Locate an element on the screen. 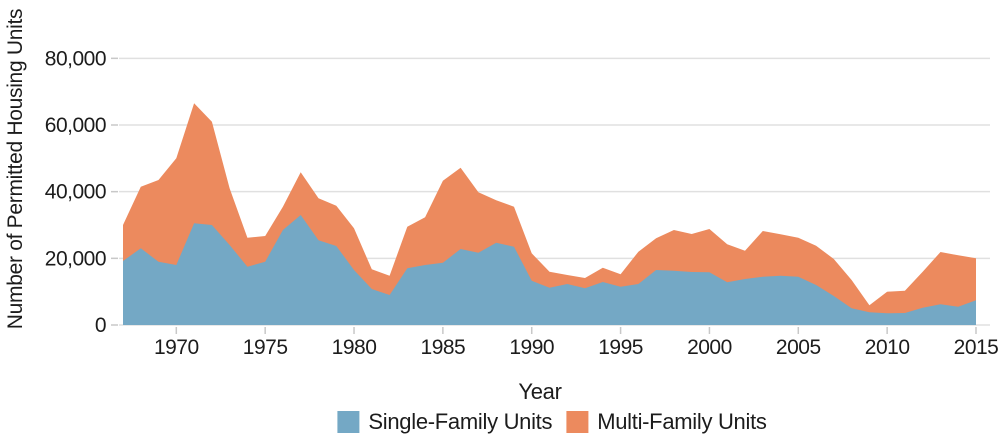 The height and width of the screenshot is (440, 1000). x-axis-title: Year is located at coordinates (540, 391).